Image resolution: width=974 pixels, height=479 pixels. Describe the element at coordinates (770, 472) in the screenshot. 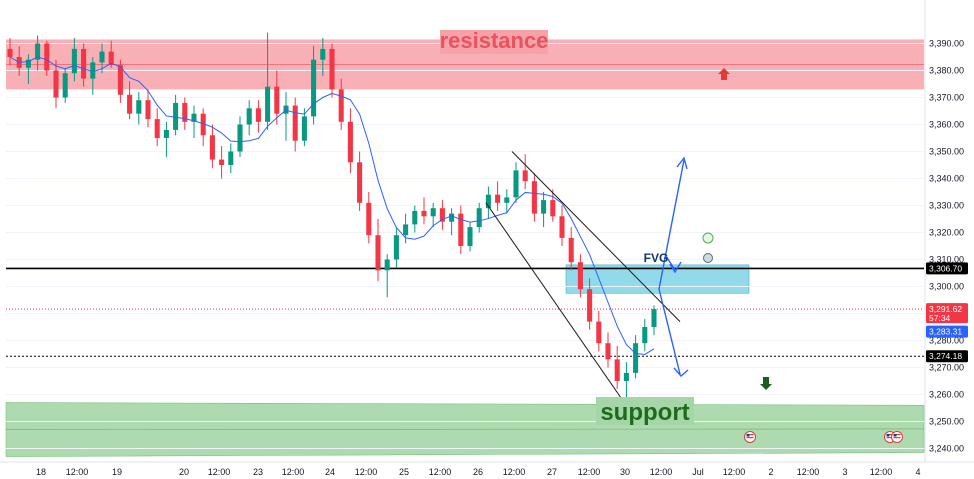

I see `x-tick-label: 2` at that location.